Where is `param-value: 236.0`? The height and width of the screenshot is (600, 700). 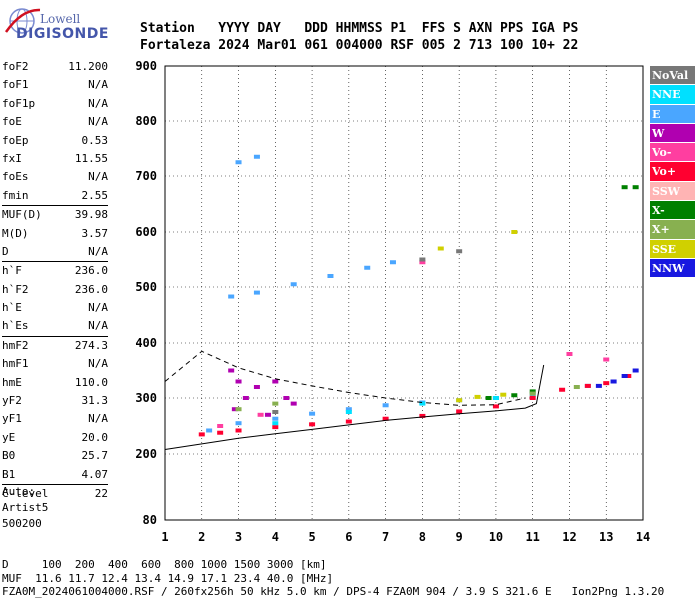
param-value: 236.0 is located at coordinates (91, 289).